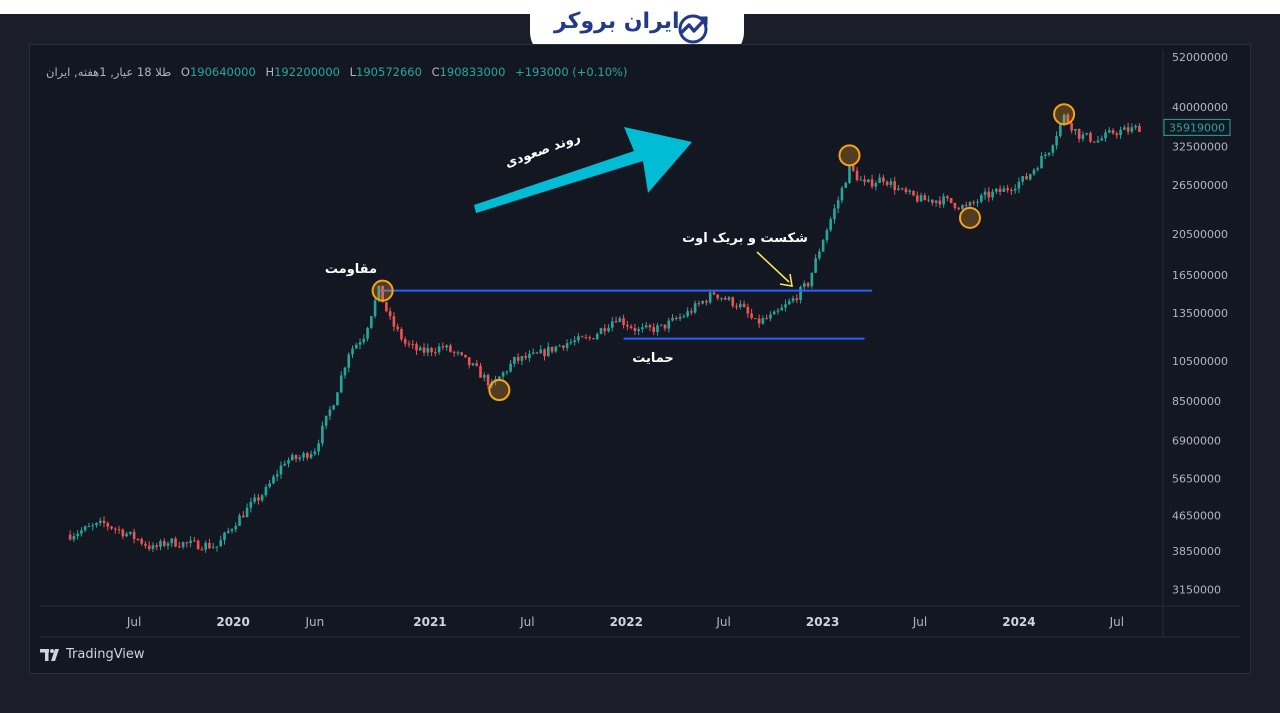 The width and height of the screenshot is (1280, 713). What do you see at coordinates (1196, 551) in the screenshot?
I see `y-tick-label: 3850000` at bounding box center [1196, 551].